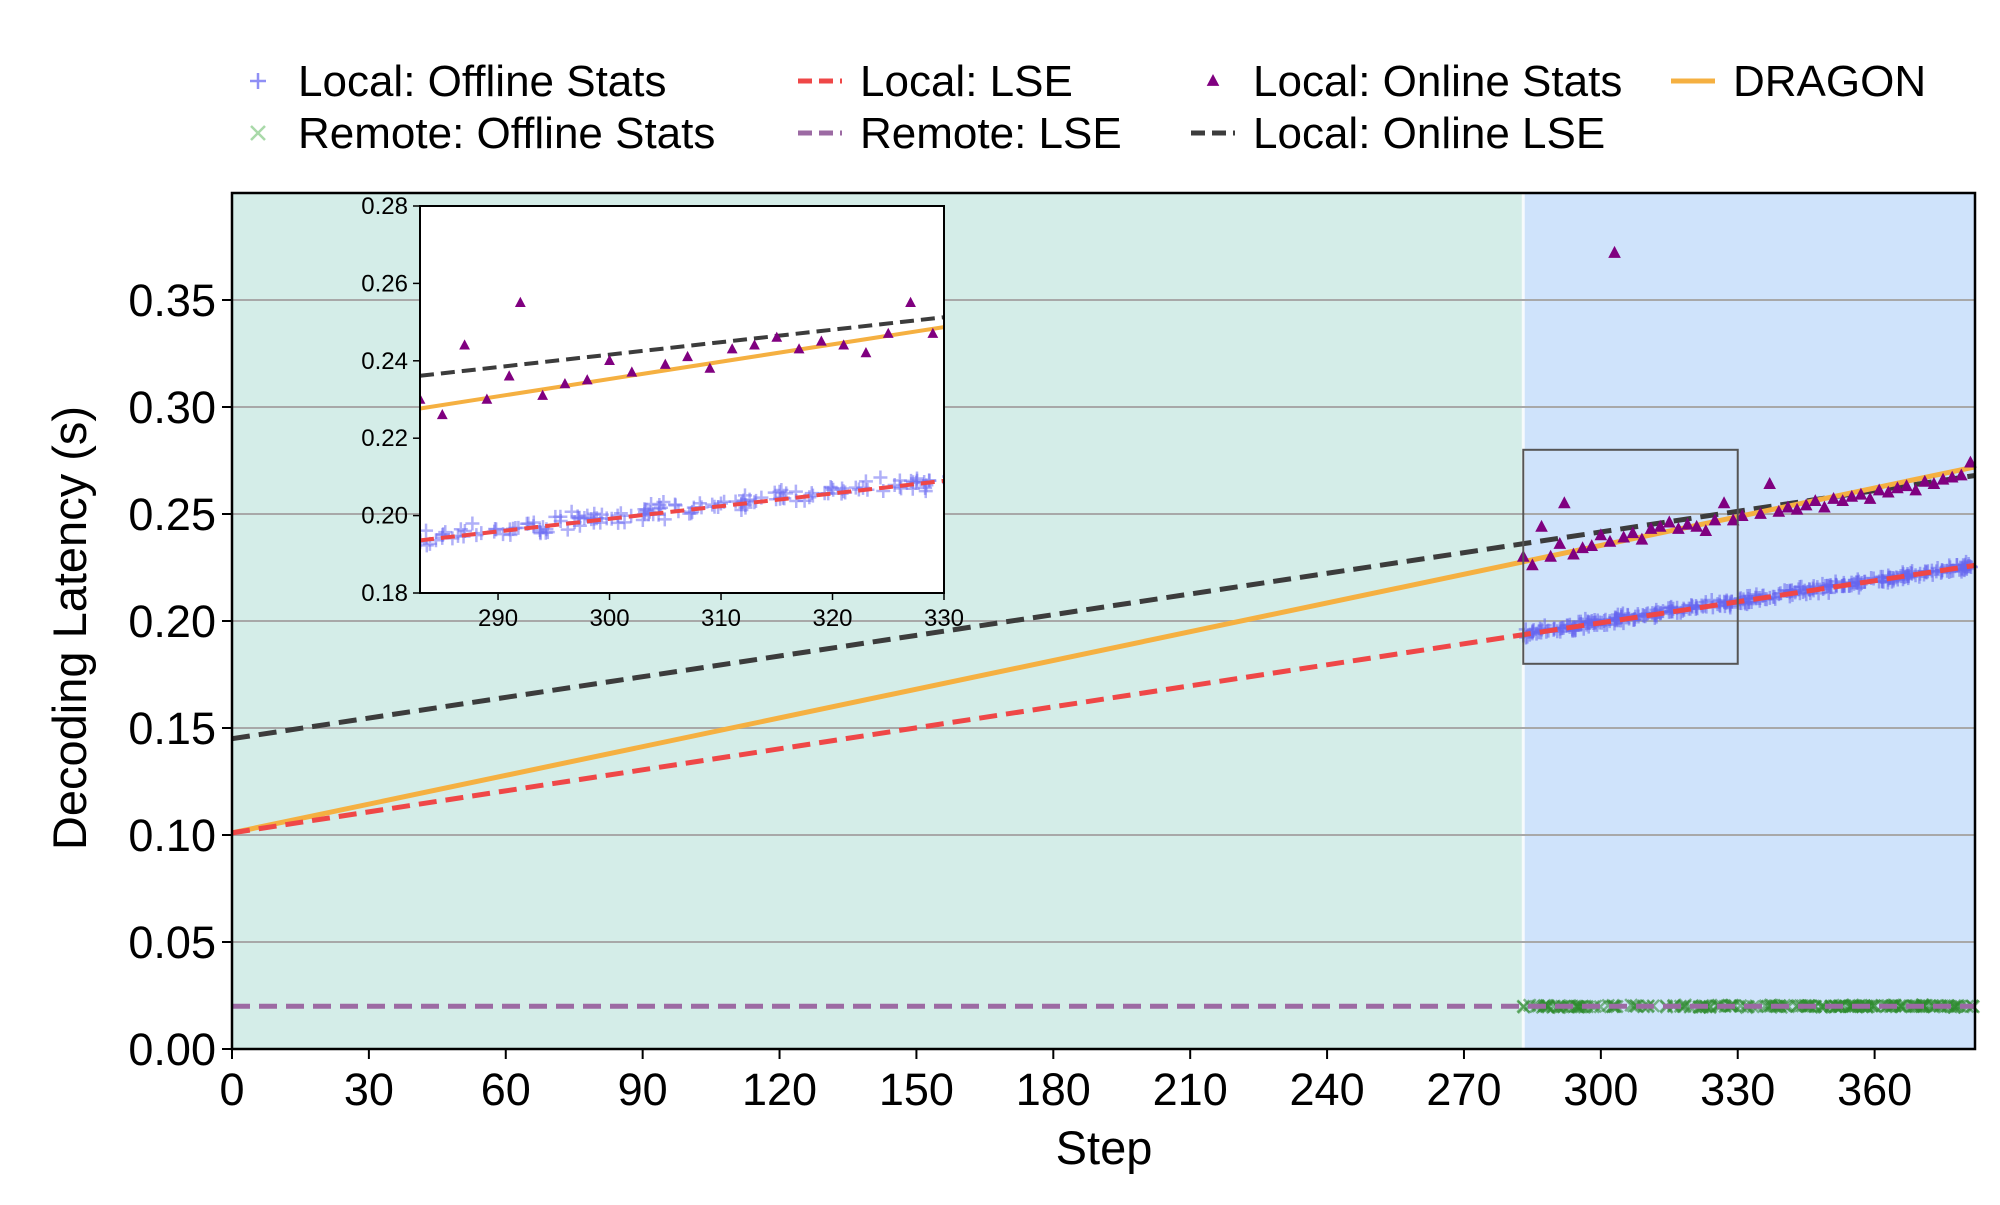 The width and height of the screenshot is (2000, 1205). I want to click on legend-item: Local: Offline Stats, so click(458, 81).